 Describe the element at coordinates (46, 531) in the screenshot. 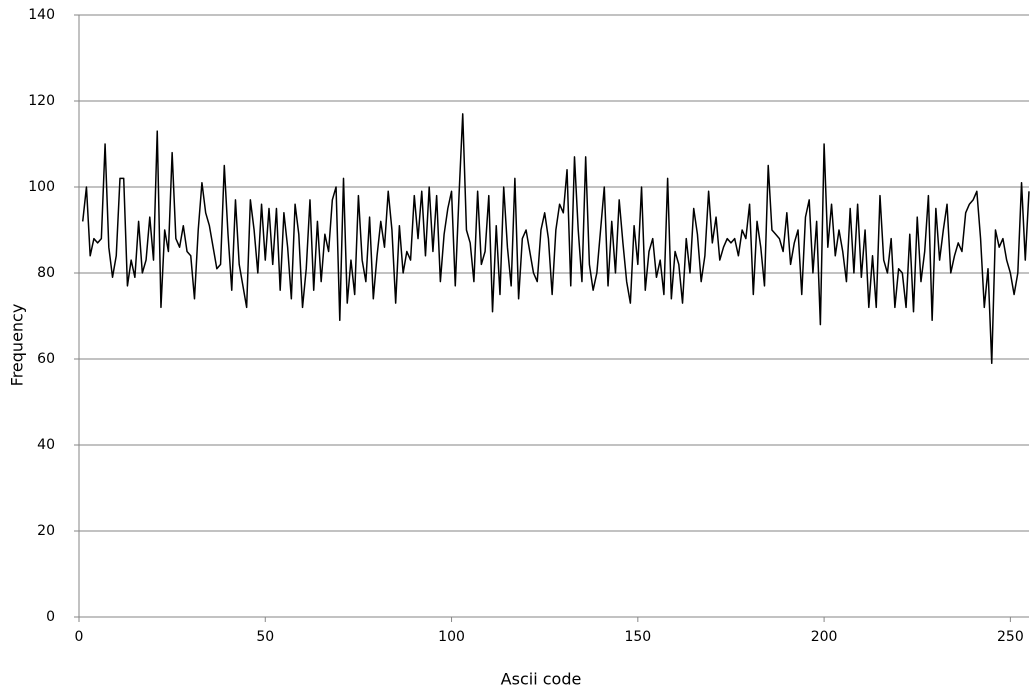

I see `y-tick-label: 20` at that location.